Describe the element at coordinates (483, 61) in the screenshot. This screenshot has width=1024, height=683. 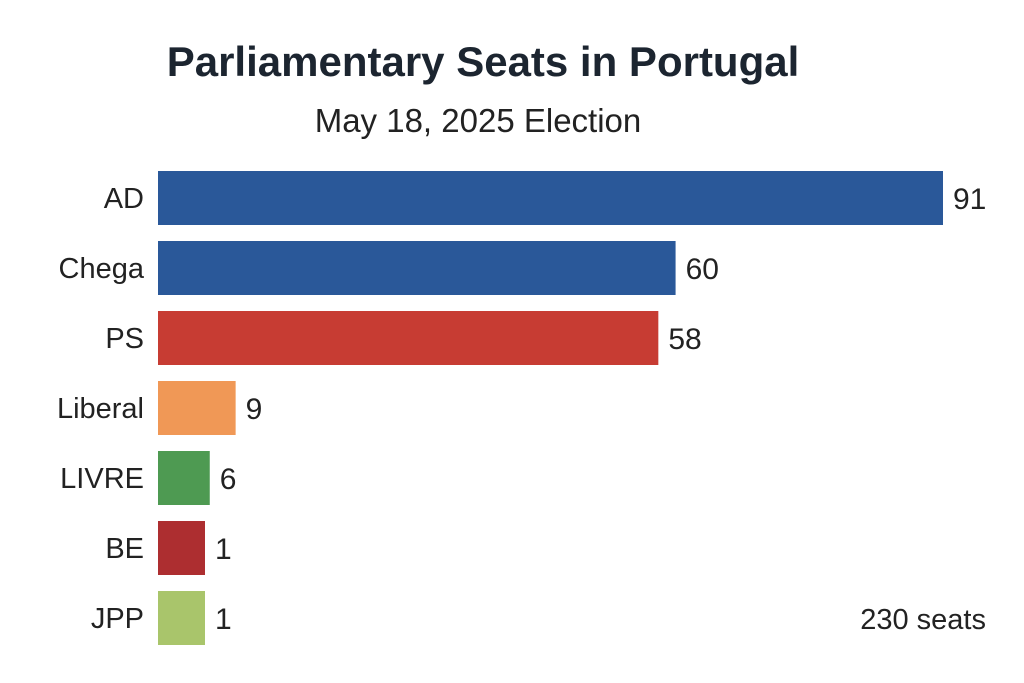
I see `chart-title: Parliamentary Seats in Portugal` at that location.